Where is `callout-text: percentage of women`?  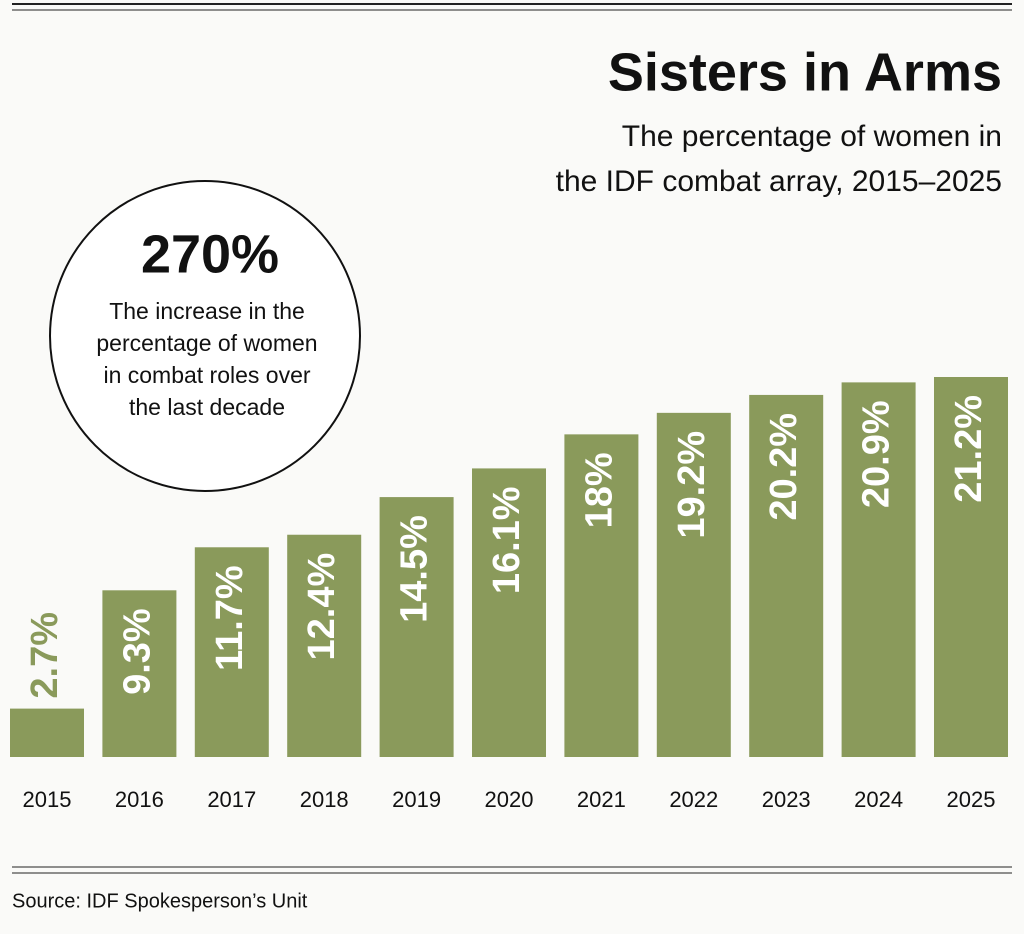 callout-text: percentage of women is located at coordinates (206, 343).